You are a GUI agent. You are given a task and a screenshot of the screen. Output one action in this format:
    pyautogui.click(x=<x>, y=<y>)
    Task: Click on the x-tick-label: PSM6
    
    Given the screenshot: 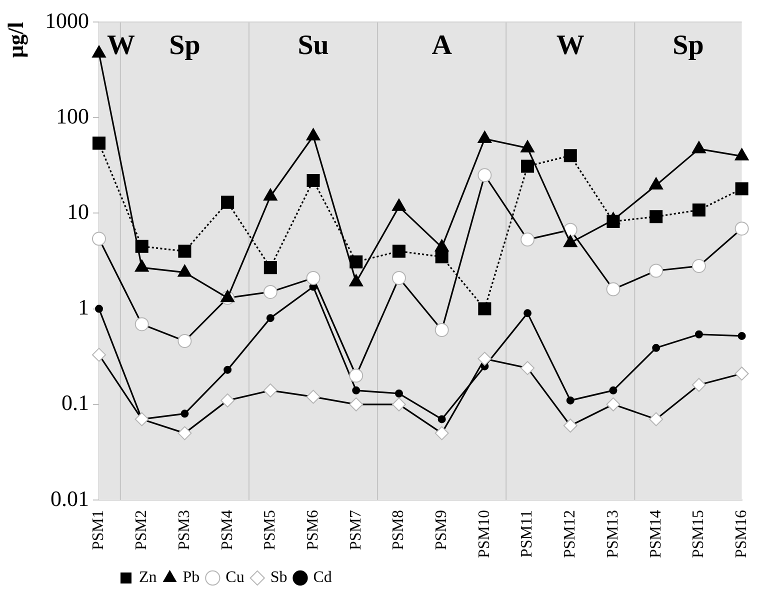 What is the action you would take?
    pyautogui.click(x=313, y=530)
    